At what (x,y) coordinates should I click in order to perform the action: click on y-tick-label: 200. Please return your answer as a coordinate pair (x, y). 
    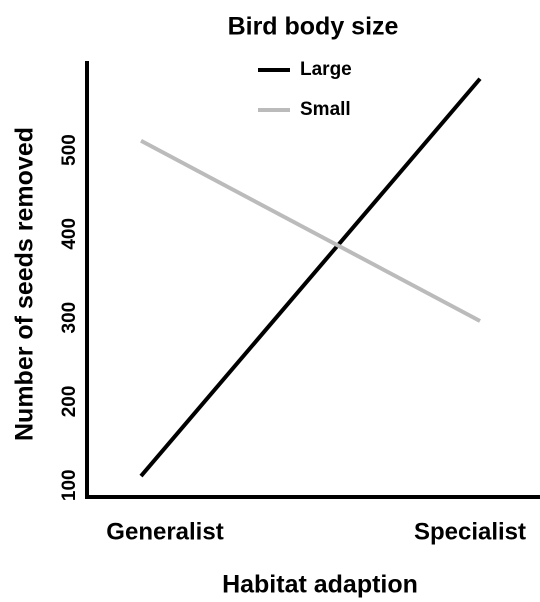
    Looking at the image, I should click on (69, 402).